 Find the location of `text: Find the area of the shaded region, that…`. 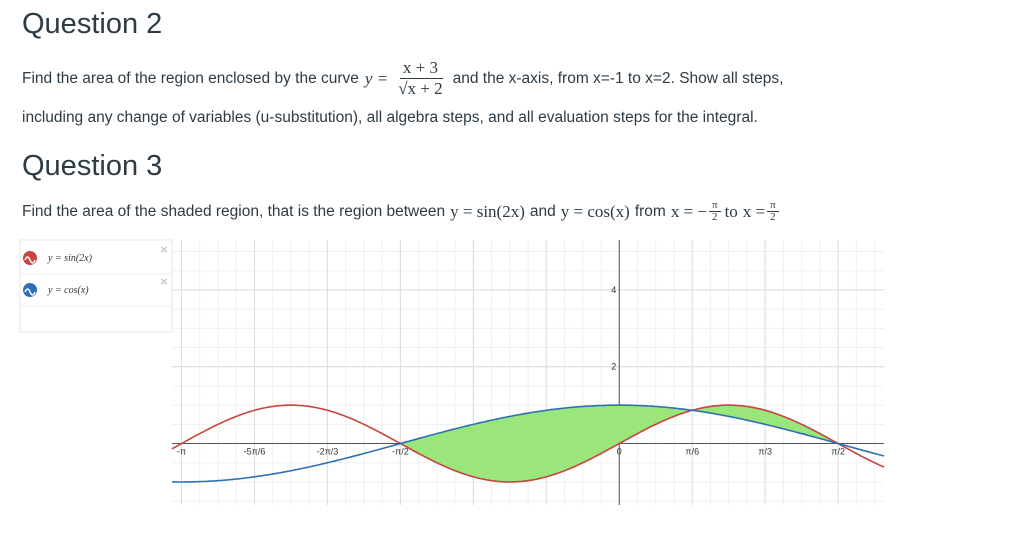

text: Find the area of the shaded region, that… is located at coordinates (234, 211).